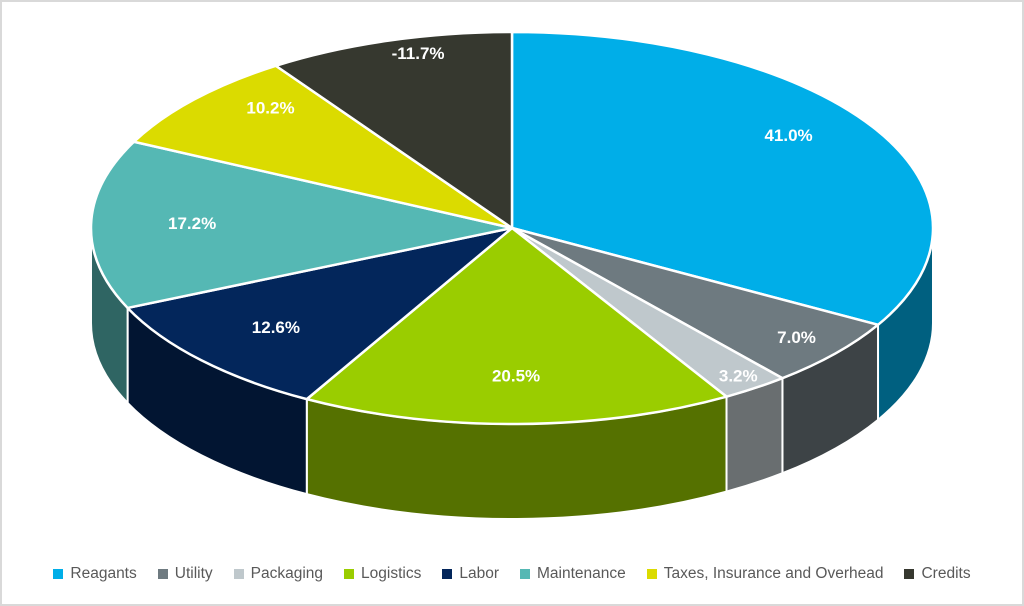 The height and width of the screenshot is (606, 1024). I want to click on slice-label-labor: 12.6%, so click(276, 327).